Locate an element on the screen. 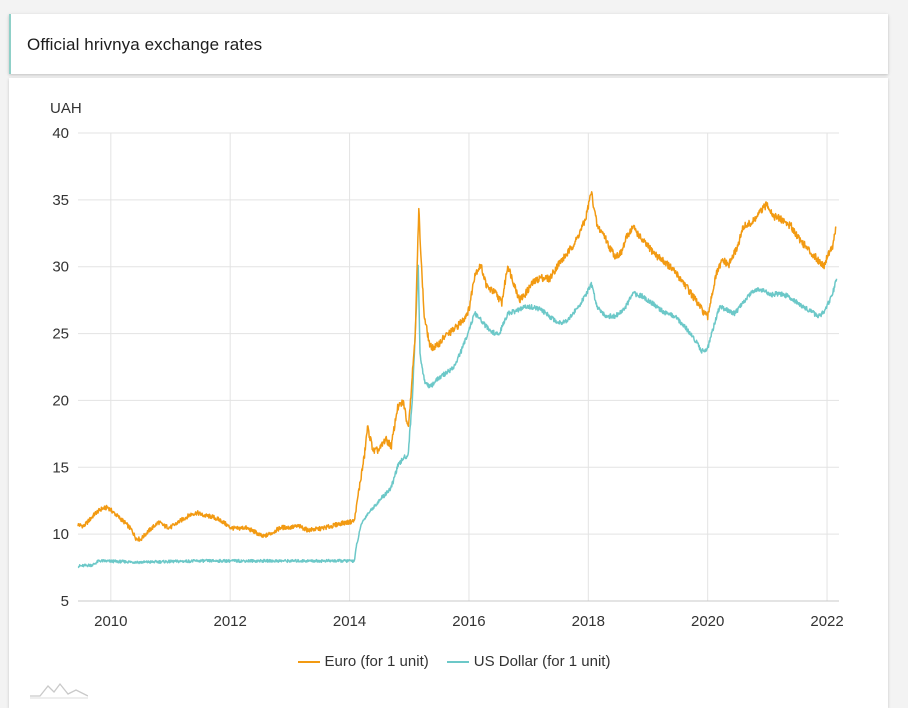 The width and height of the screenshot is (908, 708). legend-swatch-euro is located at coordinates (308, 661).